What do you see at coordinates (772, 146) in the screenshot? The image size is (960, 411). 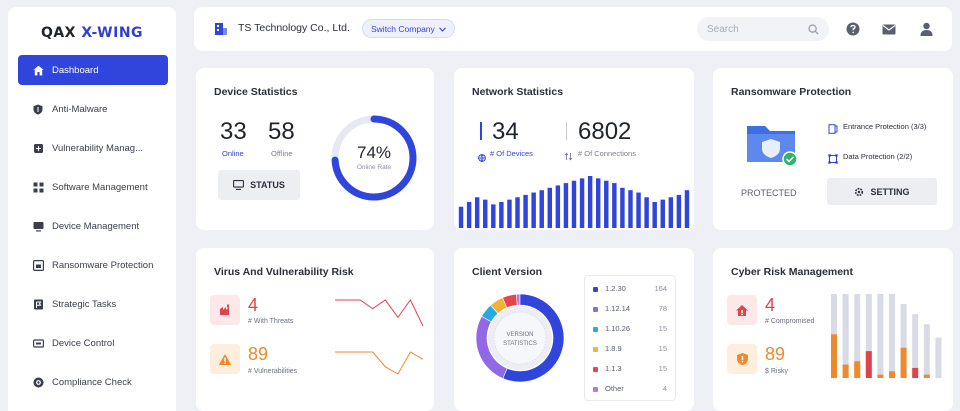 I see `folder-shield-icon` at bounding box center [772, 146].